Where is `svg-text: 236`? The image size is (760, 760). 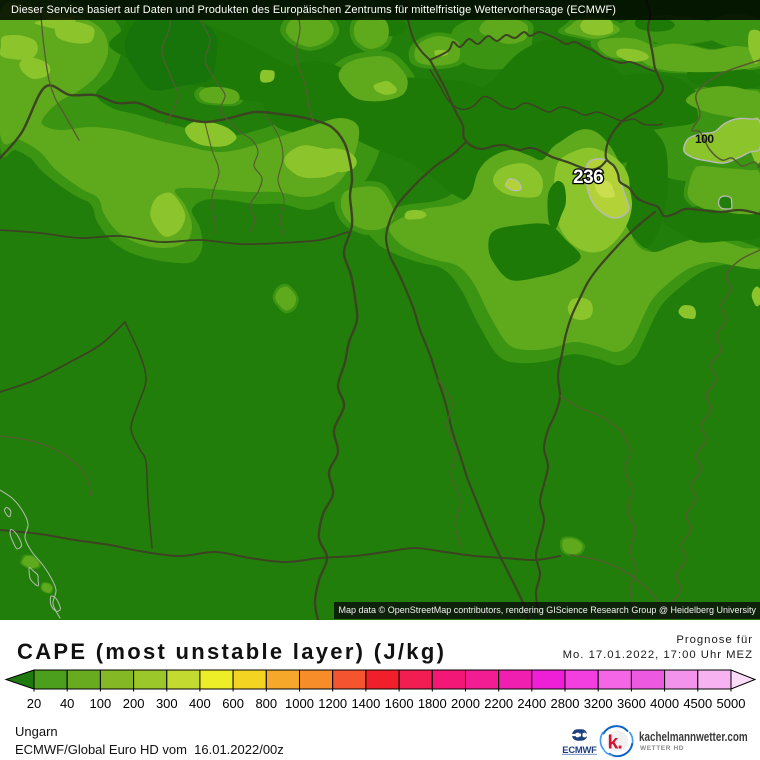 svg-text: 236 is located at coordinates (588, 177).